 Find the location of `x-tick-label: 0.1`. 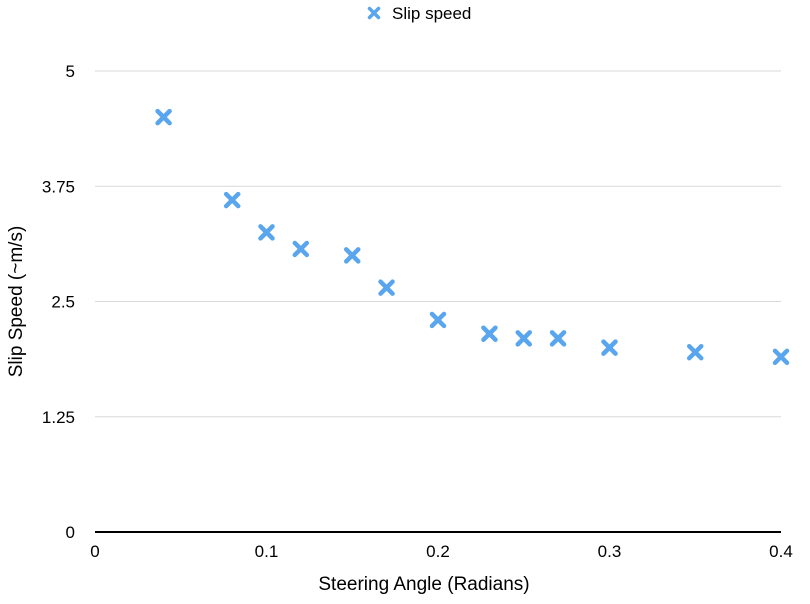

x-tick-label: 0.1 is located at coordinates (267, 551).